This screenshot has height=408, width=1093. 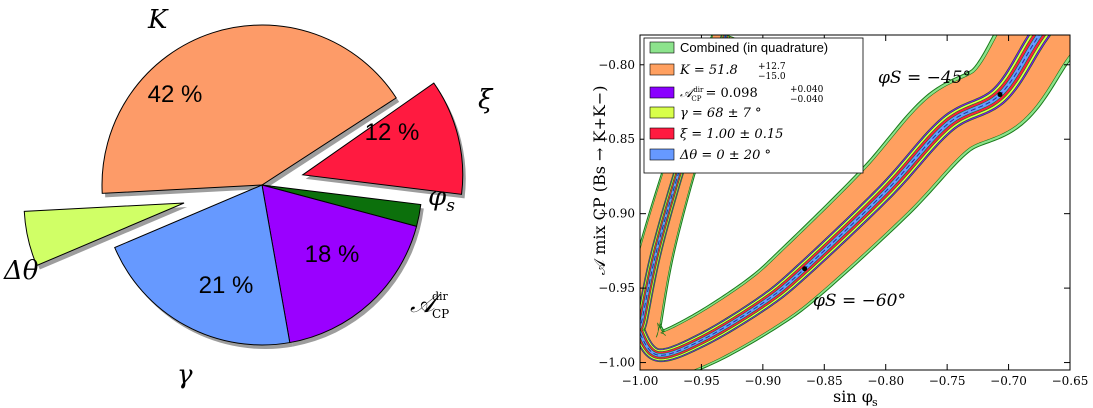 What do you see at coordinates (772, 67) in the screenshot?
I see `legend-sup-1: +12.7` at bounding box center [772, 67].